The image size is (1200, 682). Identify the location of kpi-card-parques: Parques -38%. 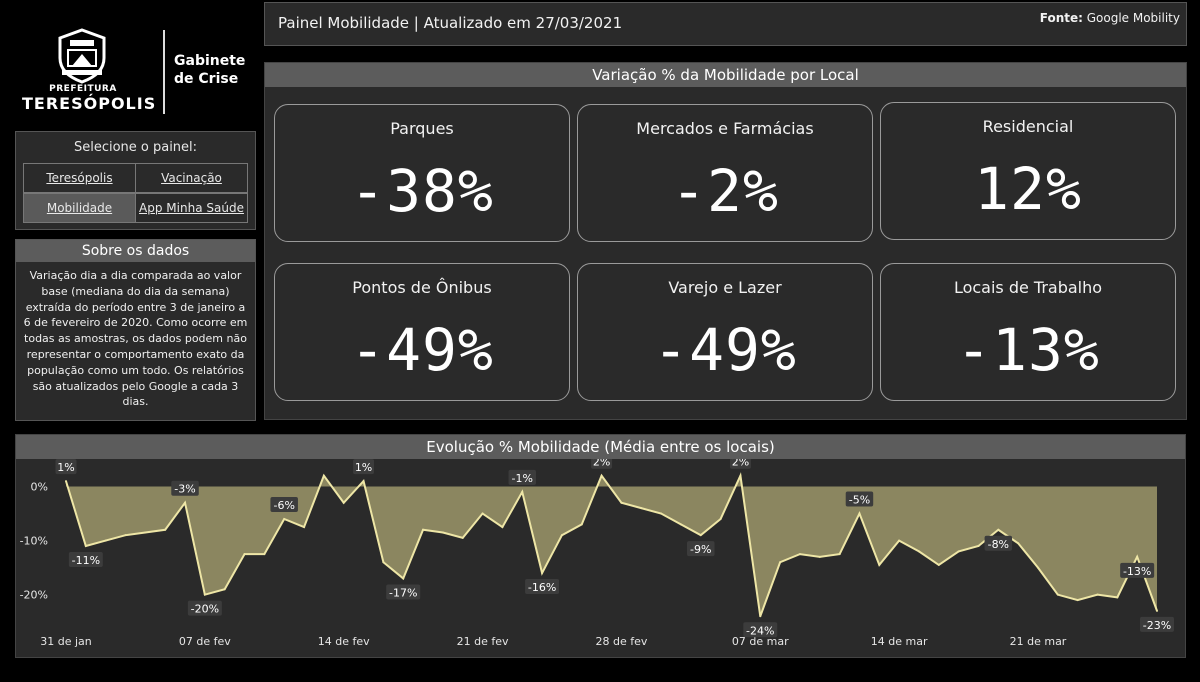
(422, 173).